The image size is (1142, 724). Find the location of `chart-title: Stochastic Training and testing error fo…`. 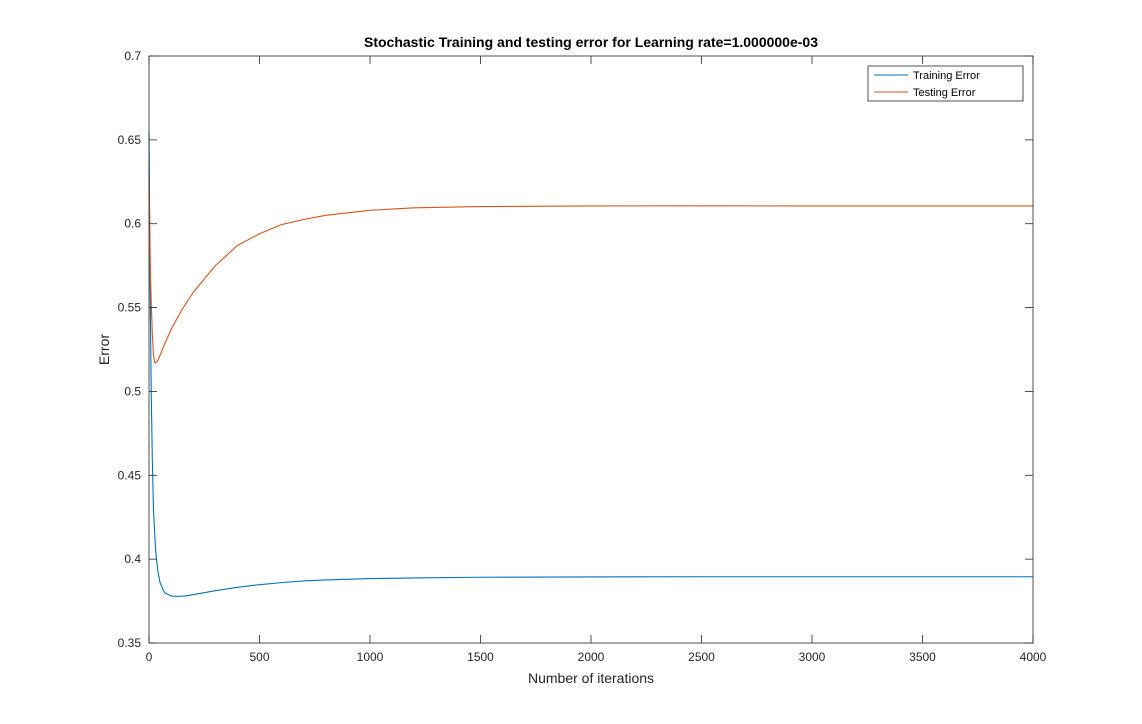

chart-title: Stochastic Training and testing error fo… is located at coordinates (591, 42).